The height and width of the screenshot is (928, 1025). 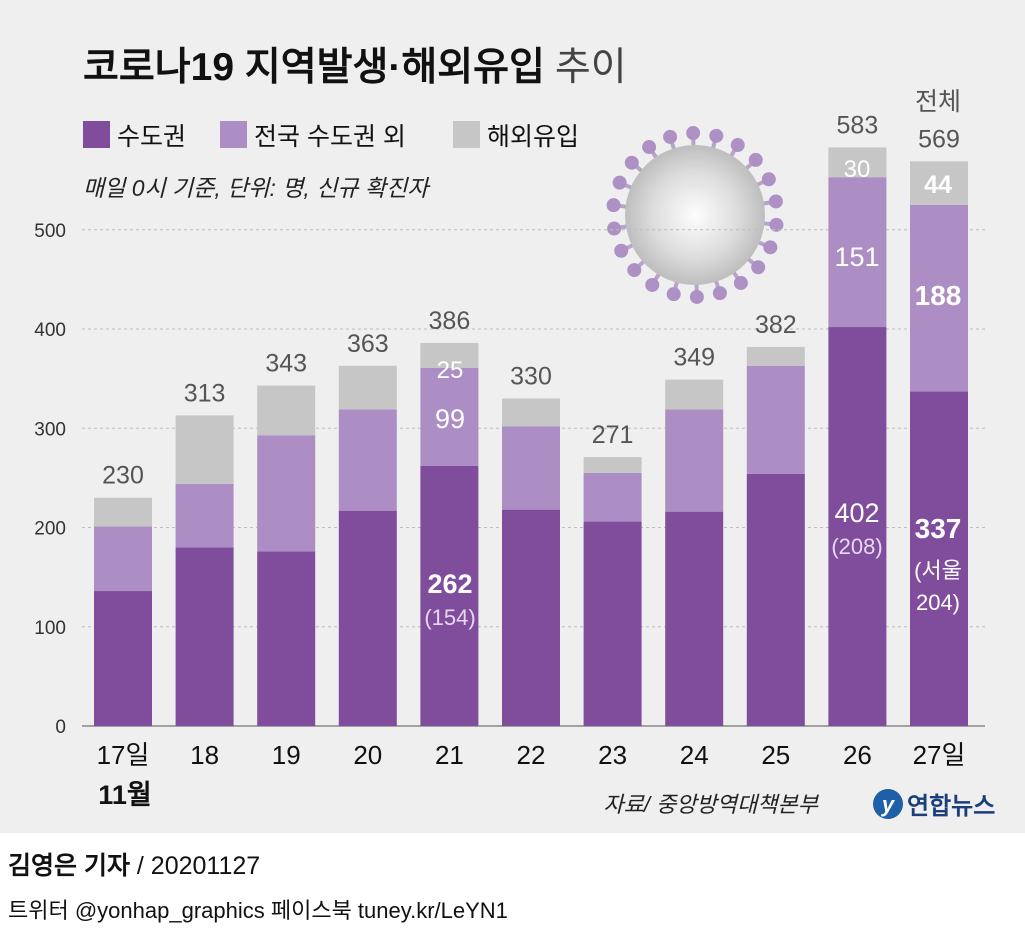 What do you see at coordinates (856, 546) in the screenshot?
I see `label-26-seoul: (208)` at bounding box center [856, 546].